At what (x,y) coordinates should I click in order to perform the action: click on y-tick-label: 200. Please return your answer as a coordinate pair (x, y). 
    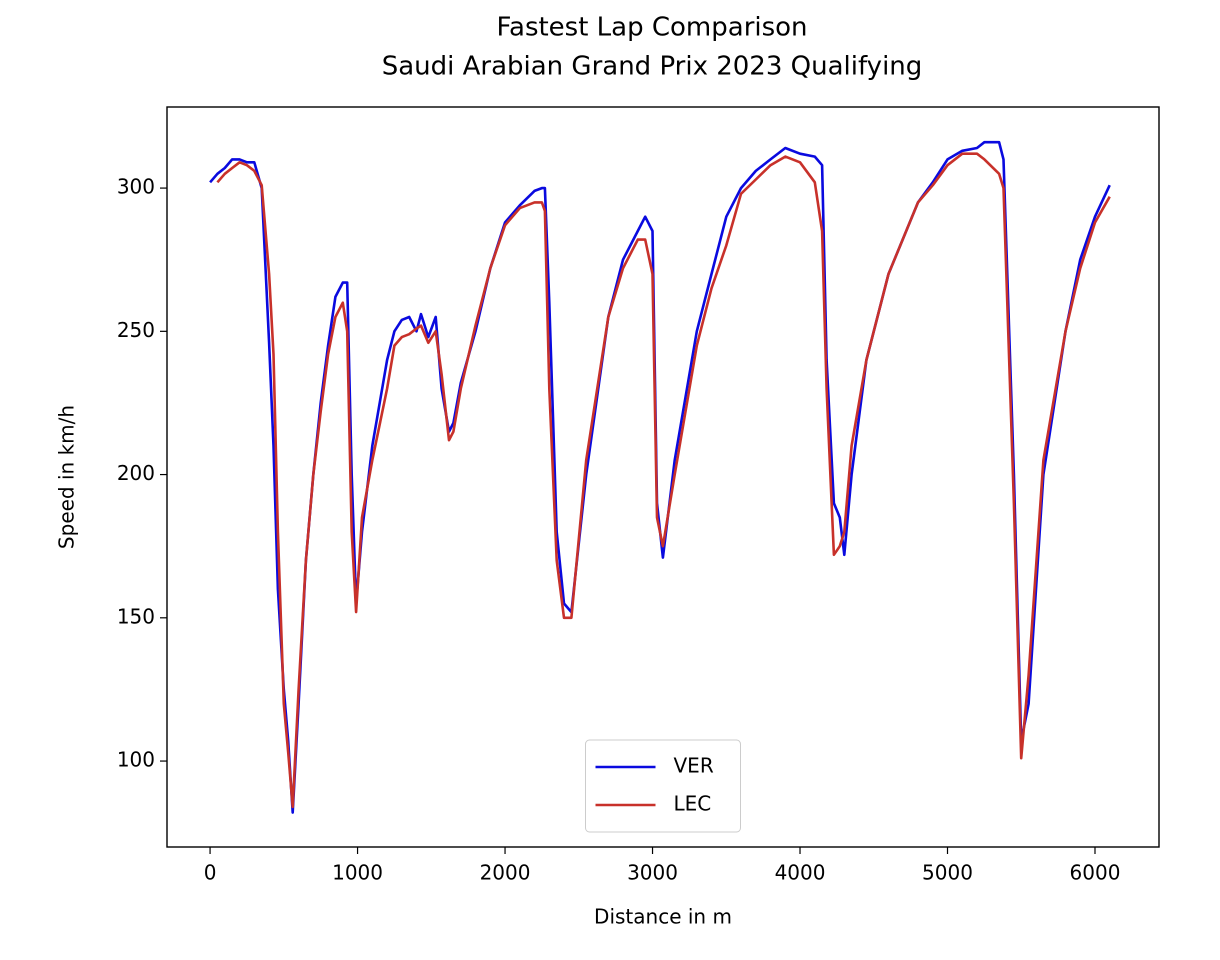
    Looking at the image, I should click on (136, 473).